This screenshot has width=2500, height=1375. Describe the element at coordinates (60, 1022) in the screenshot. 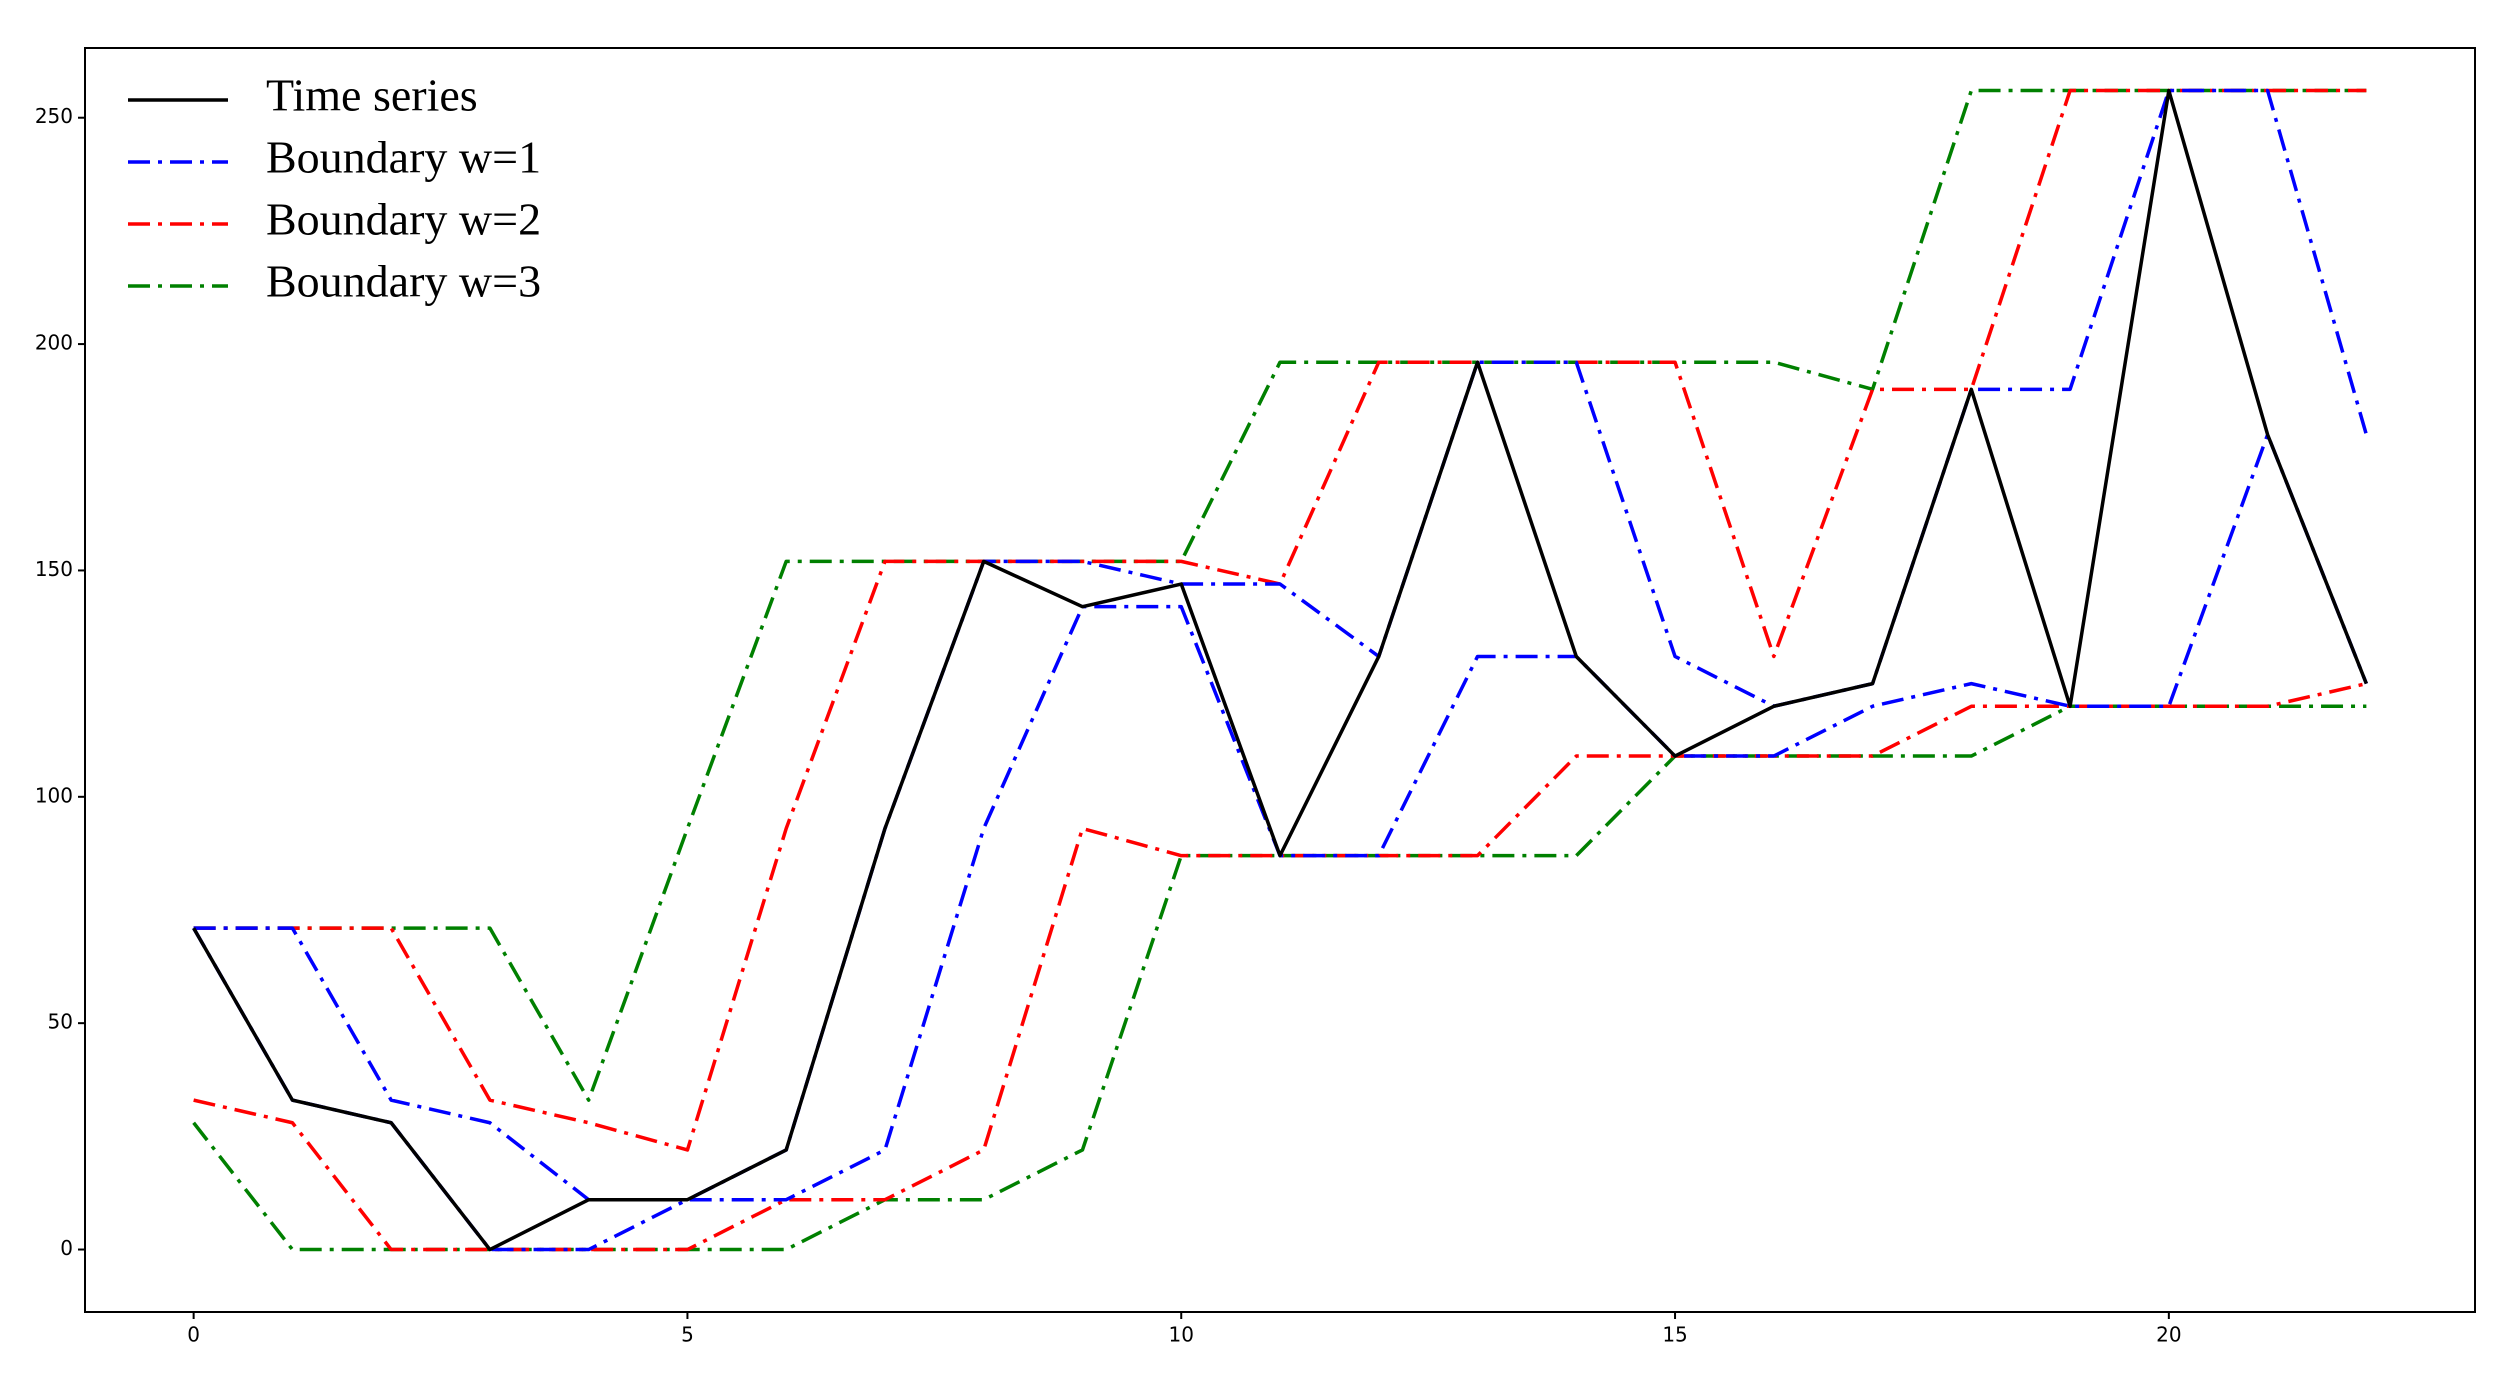

I see `y-tick-label: 50` at that location.